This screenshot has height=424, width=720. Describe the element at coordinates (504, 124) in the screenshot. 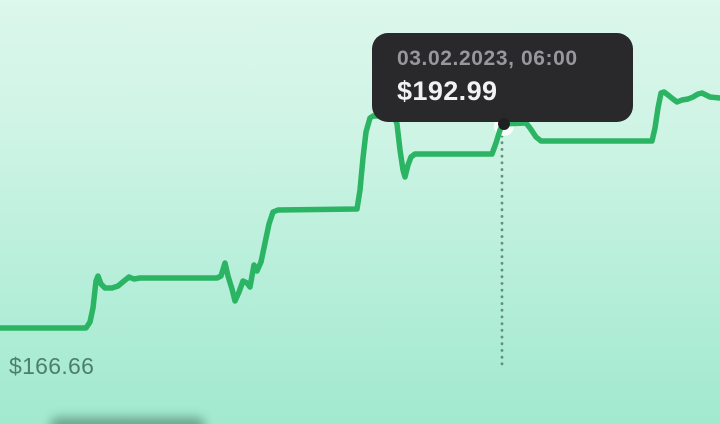

I see `scrub-marker-dot` at that location.